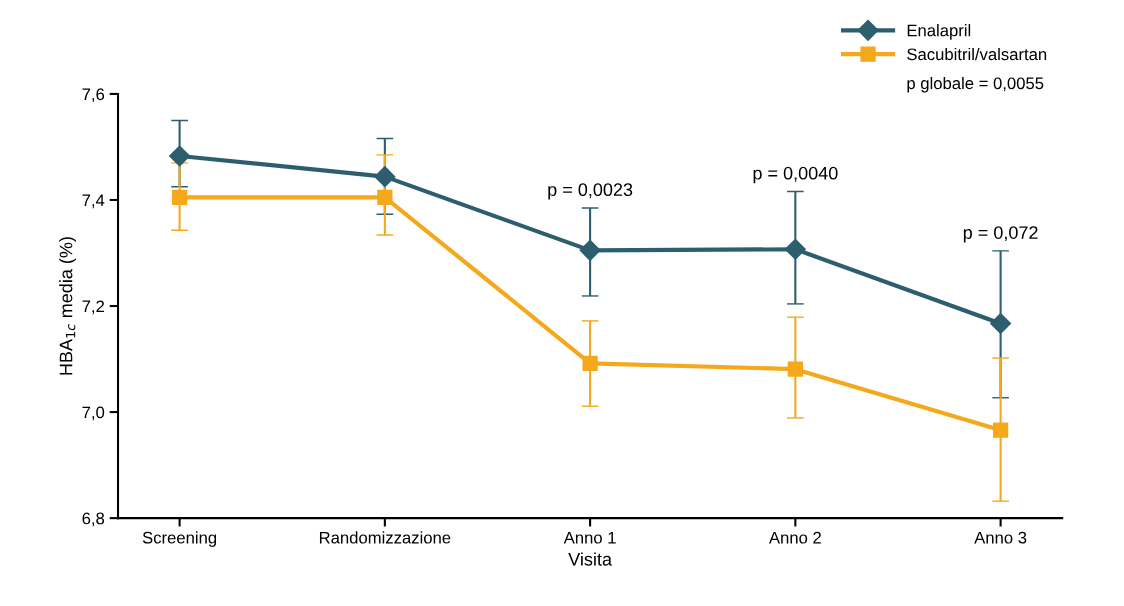 This screenshot has height=606, width=1124. What do you see at coordinates (179, 539) in the screenshot?
I see `x-tick-label: Screening` at bounding box center [179, 539].